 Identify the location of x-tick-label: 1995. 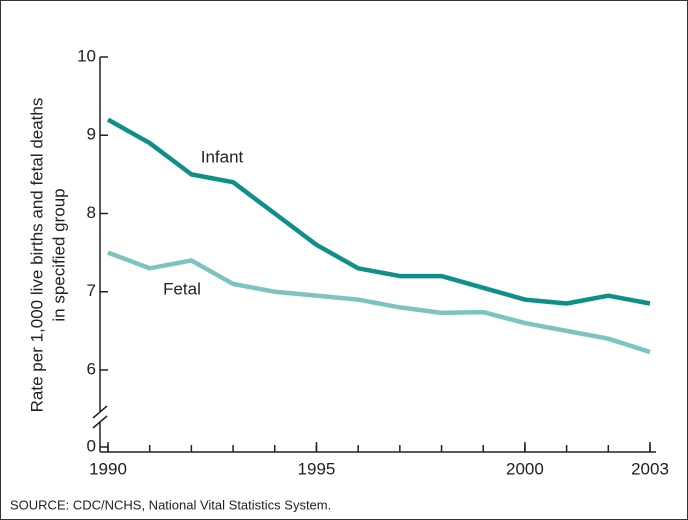
(317, 468).